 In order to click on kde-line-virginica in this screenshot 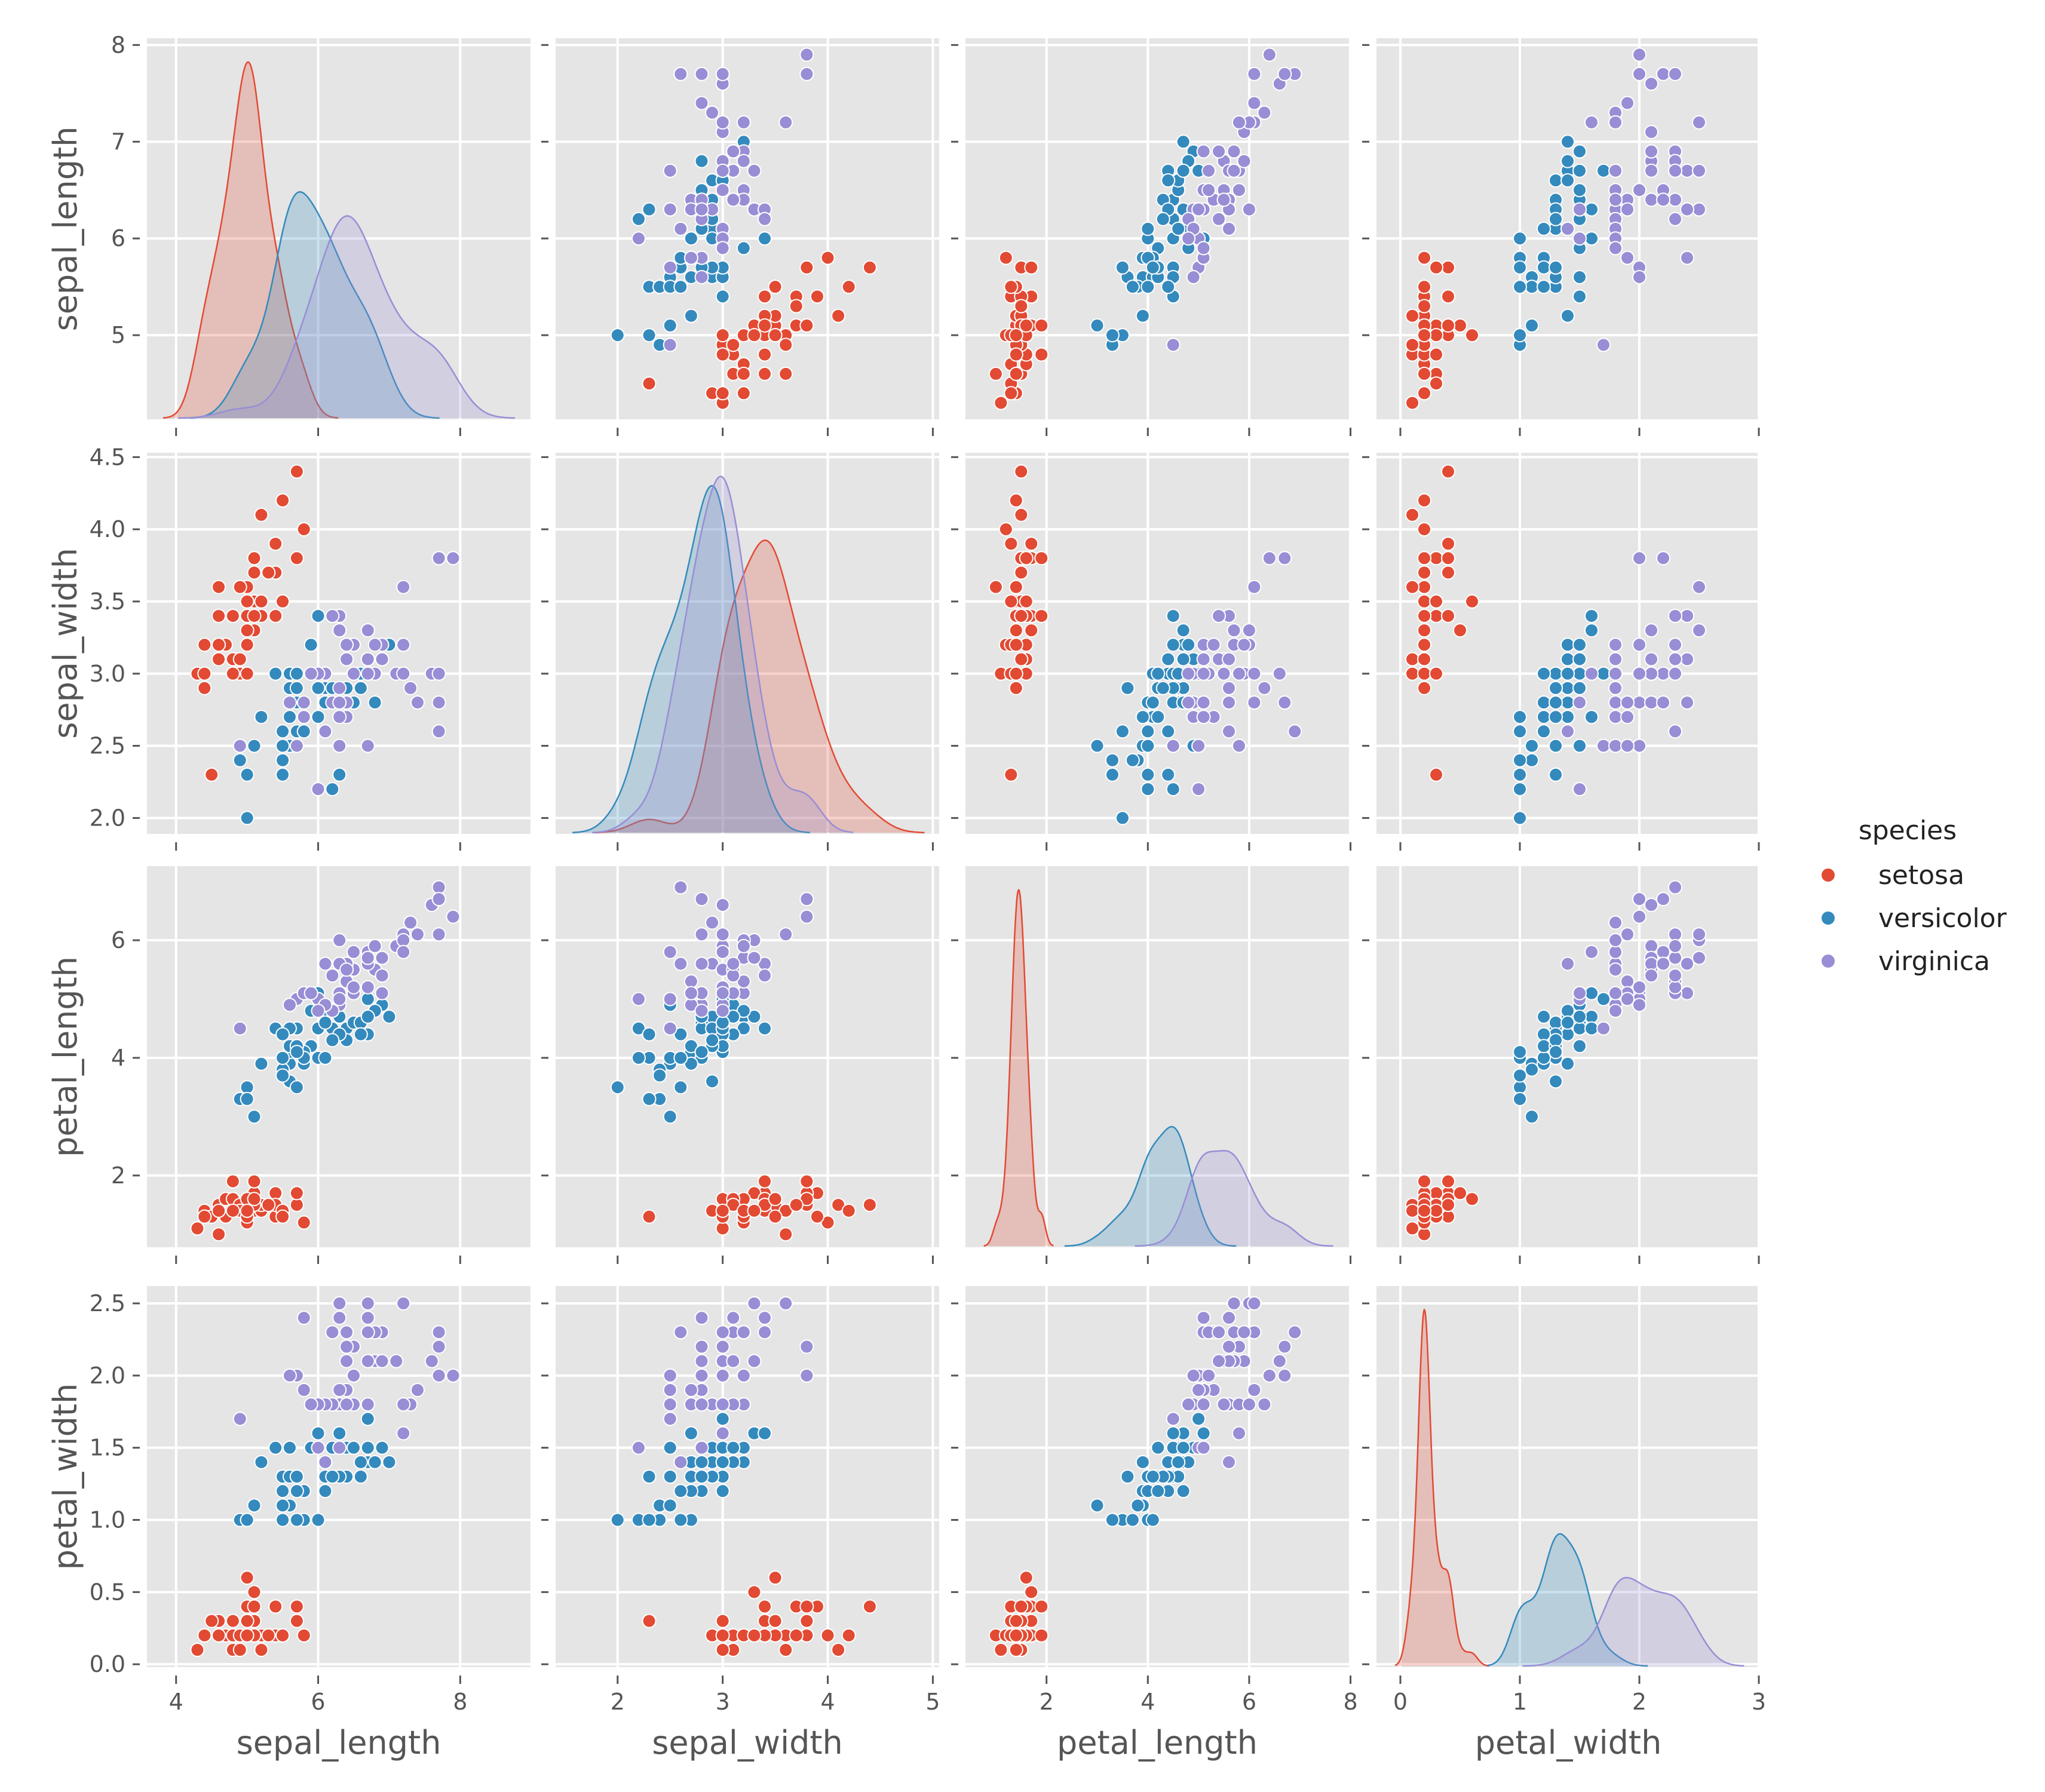, I will do `click(723, 654)`.